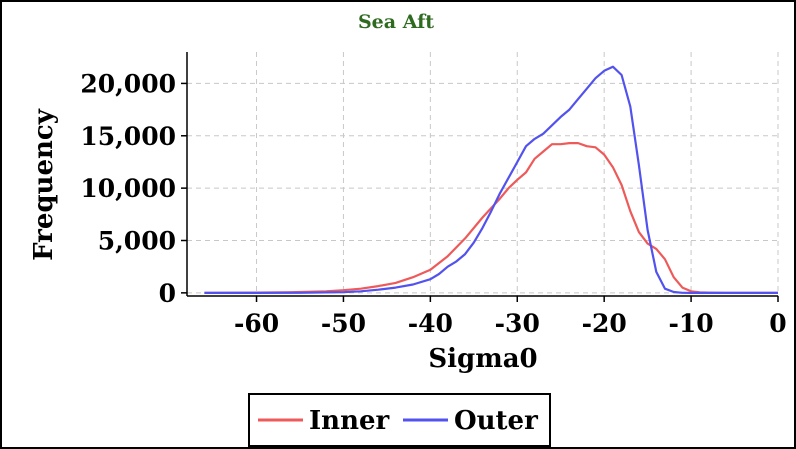  Describe the element at coordinates (430, 323) in the screenshot. I see `x-tick-label: -40` at that location.